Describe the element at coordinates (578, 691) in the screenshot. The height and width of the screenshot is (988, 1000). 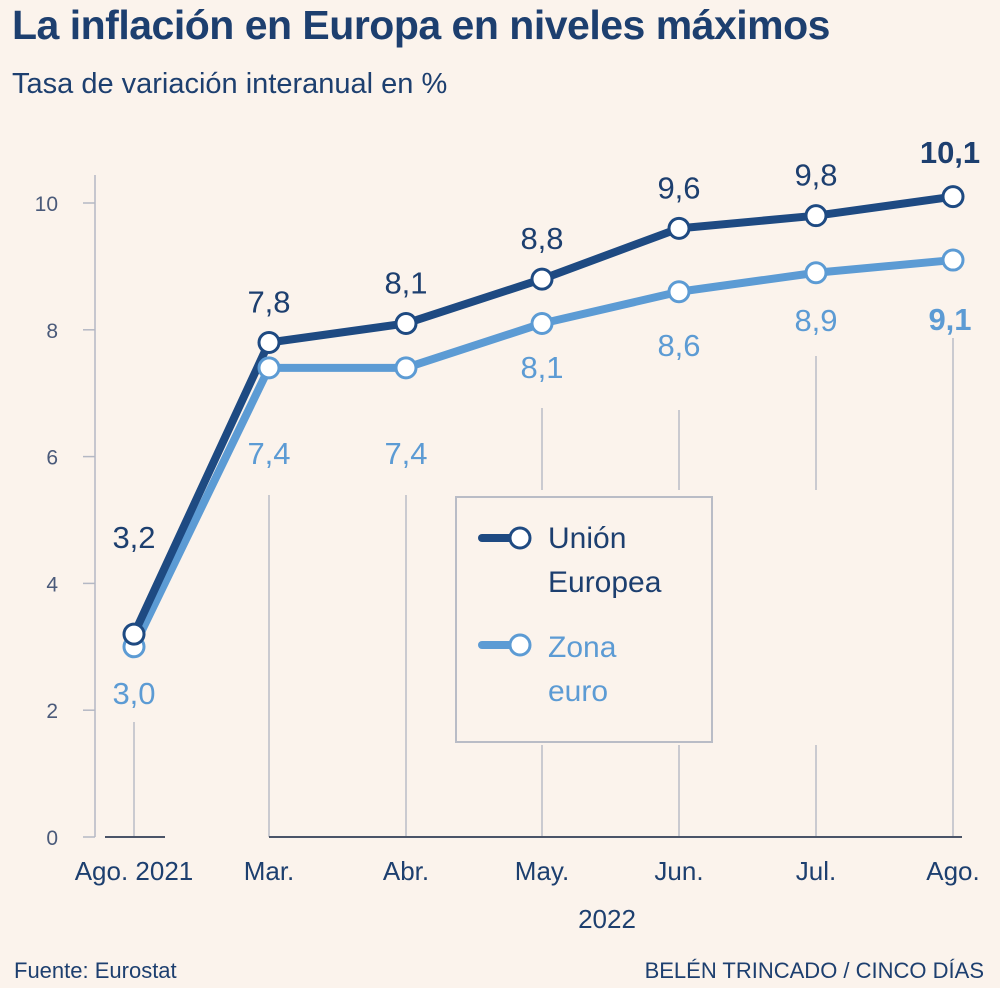
I see `legend-label-euro-line2: euro` at that location.